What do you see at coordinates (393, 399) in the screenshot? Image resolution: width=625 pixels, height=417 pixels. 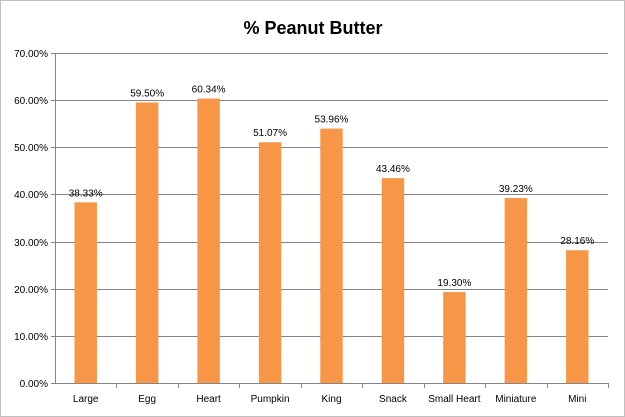 I see `x-tick-label: Snack` at bounding box center [393, 399].